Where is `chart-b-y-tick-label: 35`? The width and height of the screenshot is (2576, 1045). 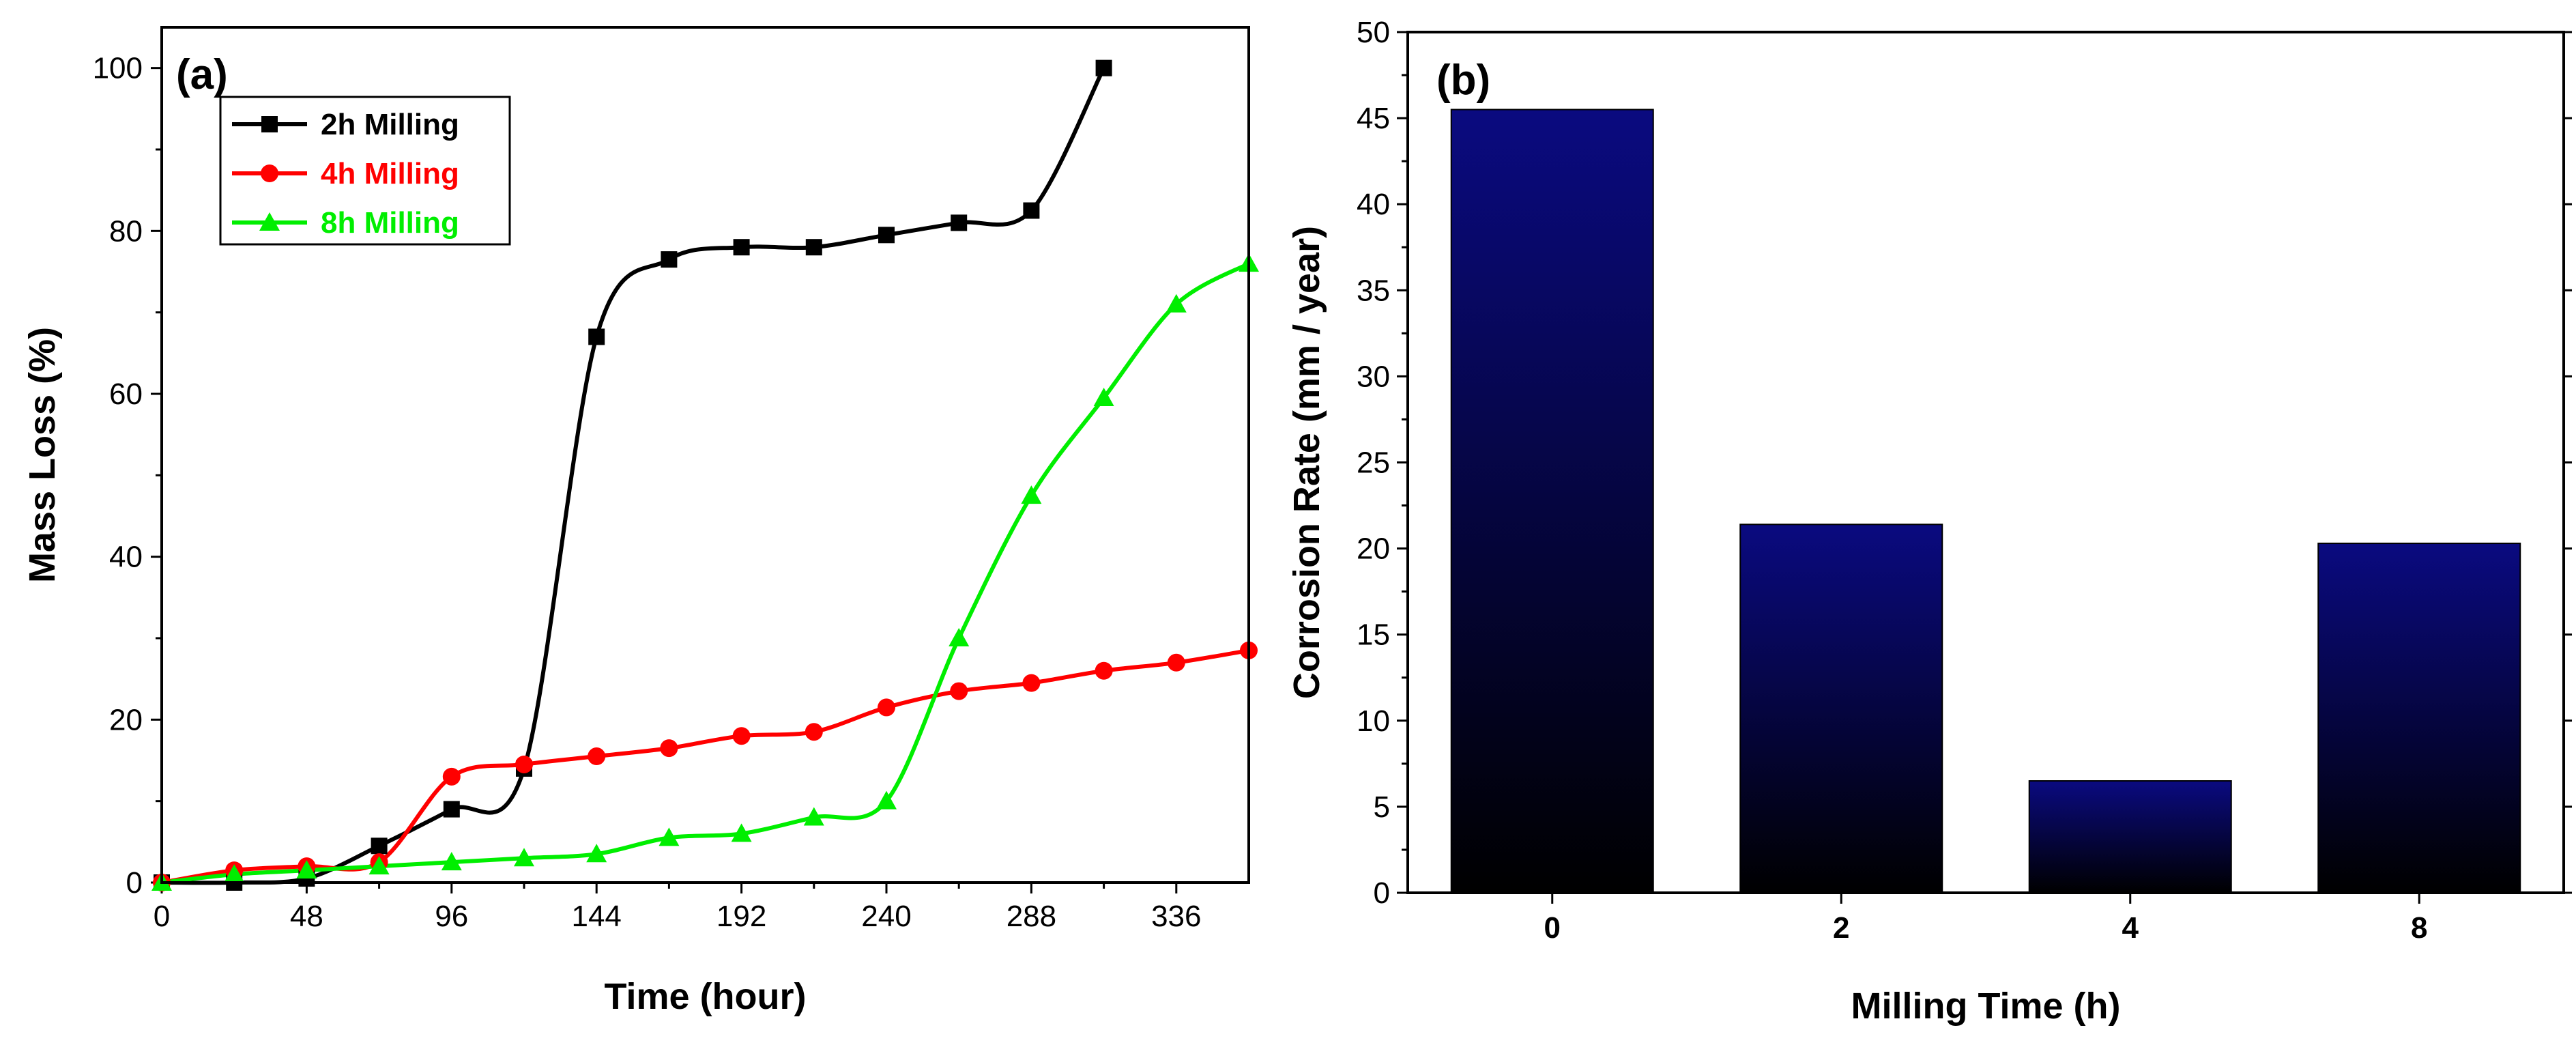 chart-b-y-tick-label: 35 is located at coordinates (1373, 290).